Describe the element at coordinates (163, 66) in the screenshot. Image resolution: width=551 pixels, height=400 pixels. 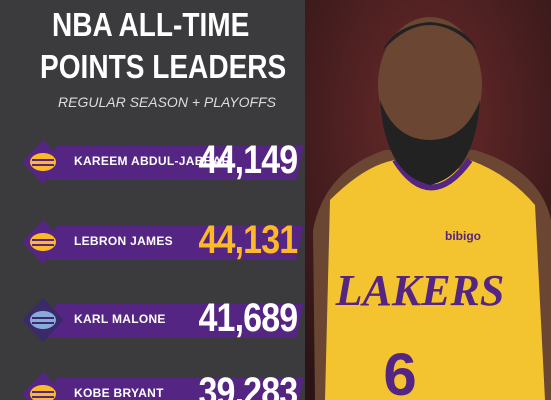
I see `title-line: POINTS LEADERS` at that location.